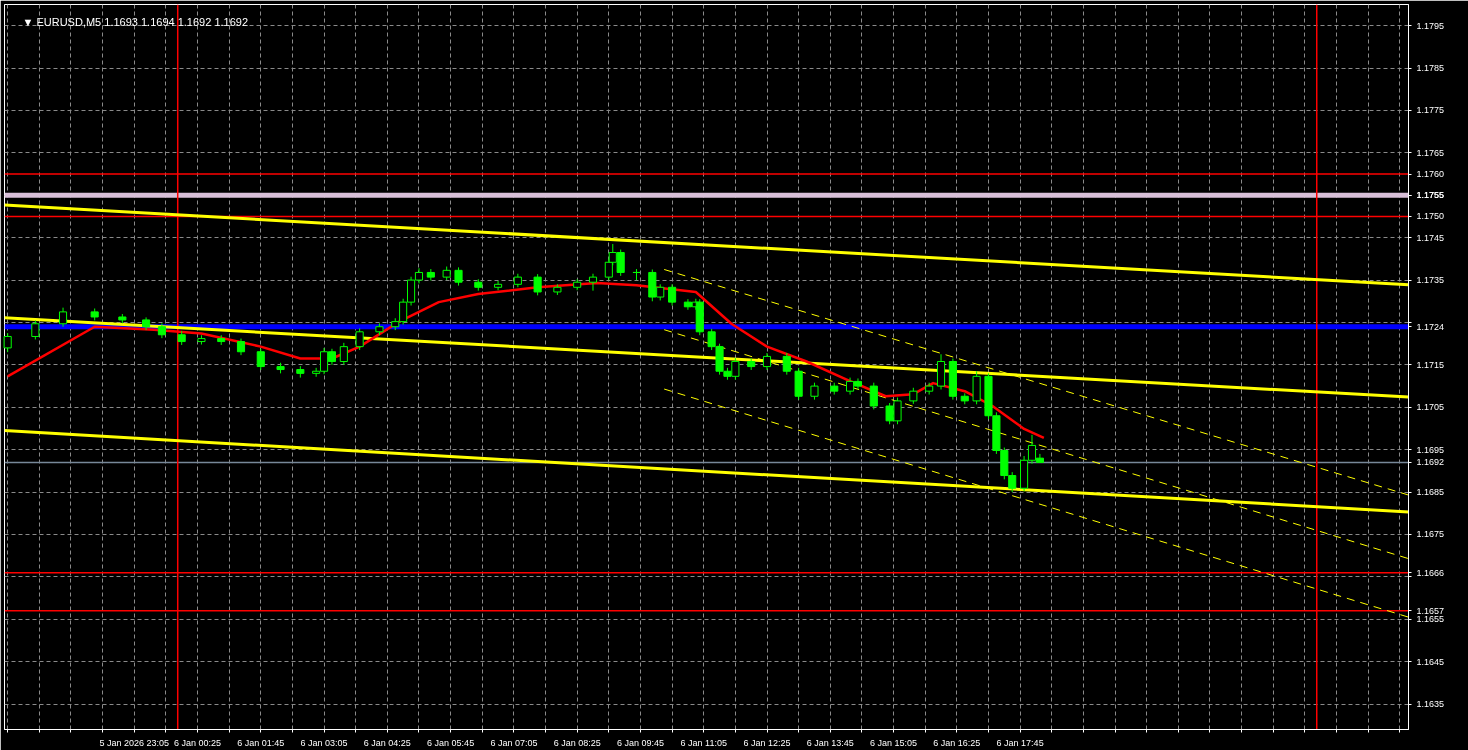  Describe the element at coordinates (1430, 110) in the screenshot. I see `text: 1.1775` at that location.